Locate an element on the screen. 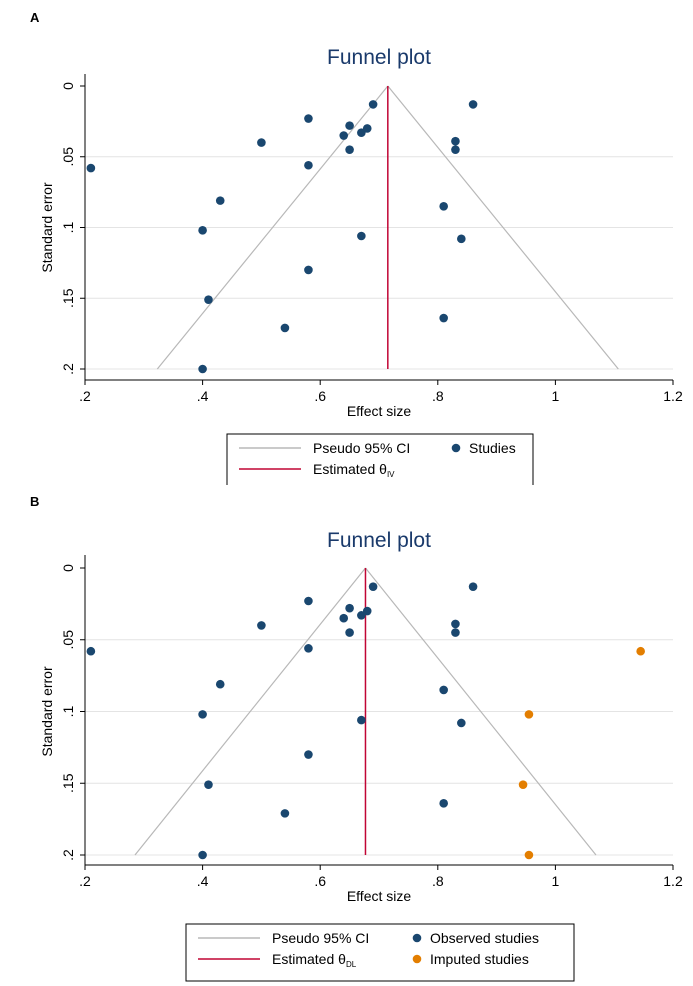  legend: Pseudo 95% CI Studies Estimated θIV is located at coordinates (380, 459).